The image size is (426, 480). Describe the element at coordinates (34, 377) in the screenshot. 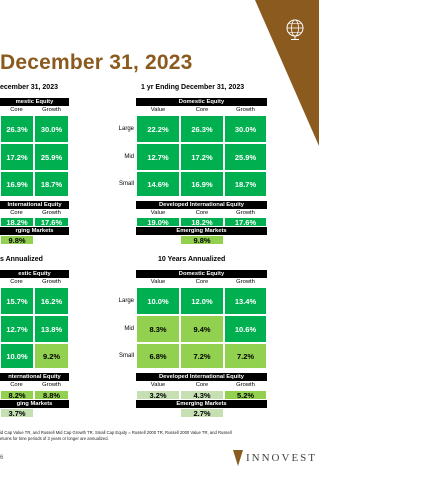

I see `left-bottom-intl-header: nternational Equity` at that location.